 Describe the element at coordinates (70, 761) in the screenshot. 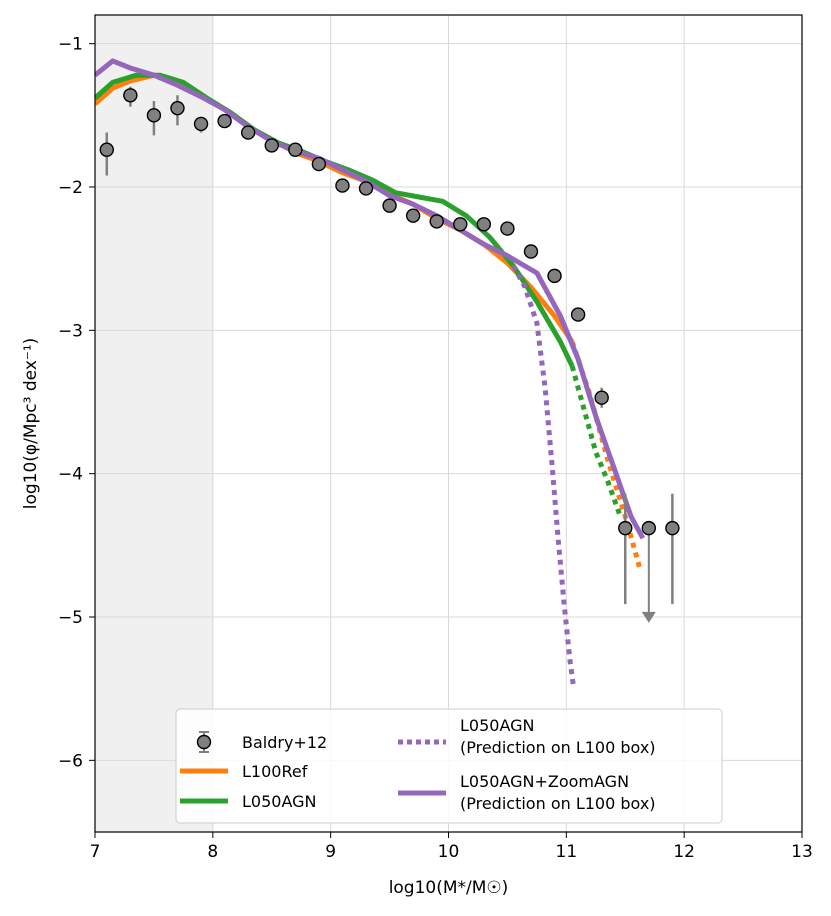

I see `y-tick-label: −6` at that location.